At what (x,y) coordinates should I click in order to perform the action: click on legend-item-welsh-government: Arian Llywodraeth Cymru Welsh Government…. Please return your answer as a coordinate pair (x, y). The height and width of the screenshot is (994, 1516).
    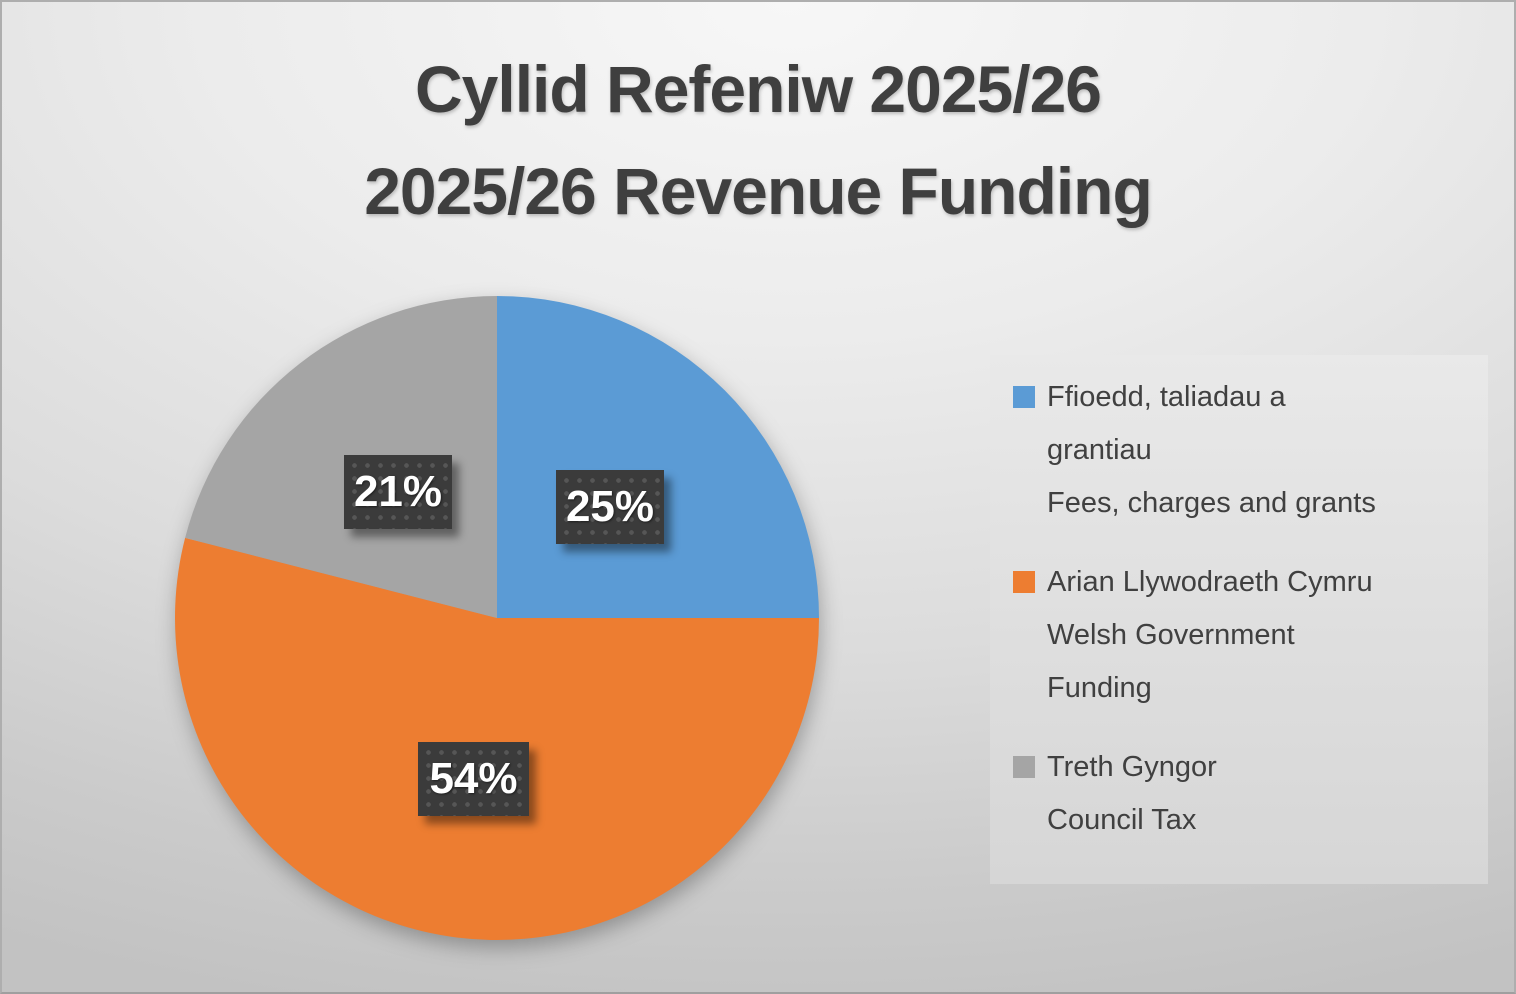
    Looking at the image, I should click on (1245, 635).